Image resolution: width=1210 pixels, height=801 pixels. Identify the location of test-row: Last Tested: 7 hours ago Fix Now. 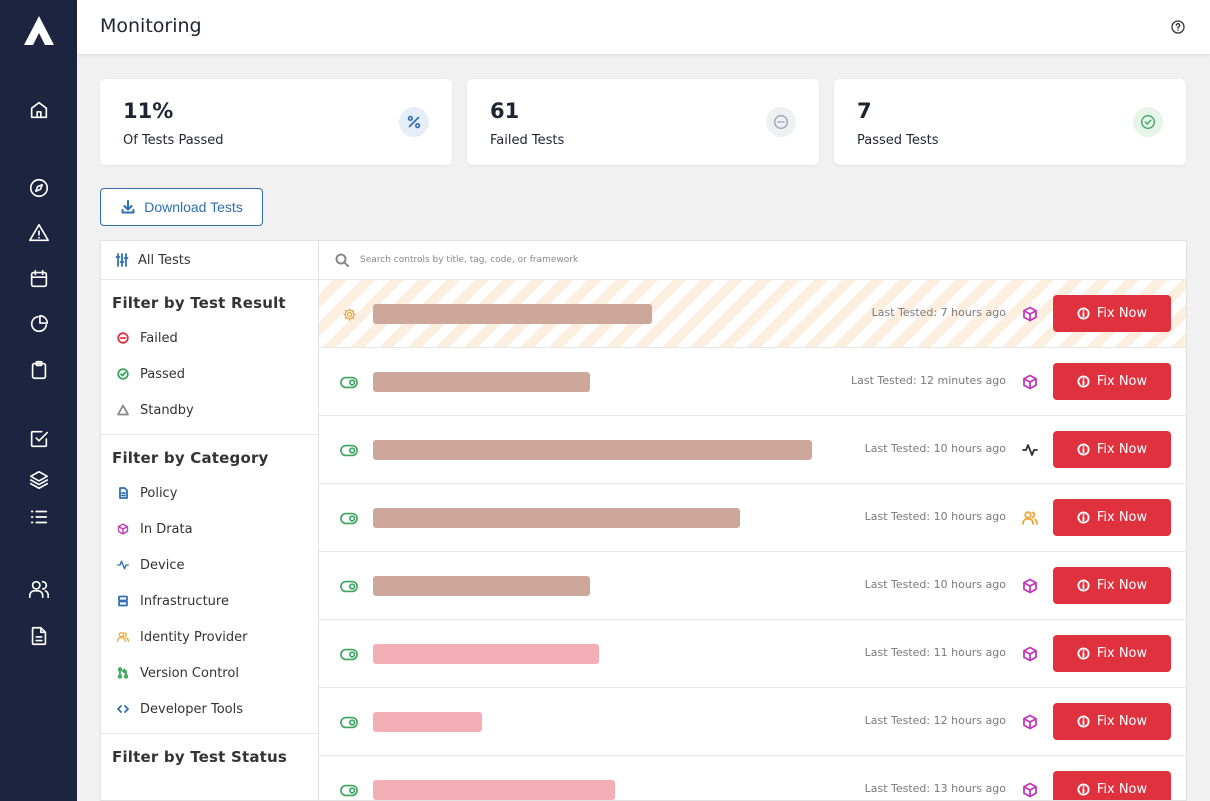
(752, 314).